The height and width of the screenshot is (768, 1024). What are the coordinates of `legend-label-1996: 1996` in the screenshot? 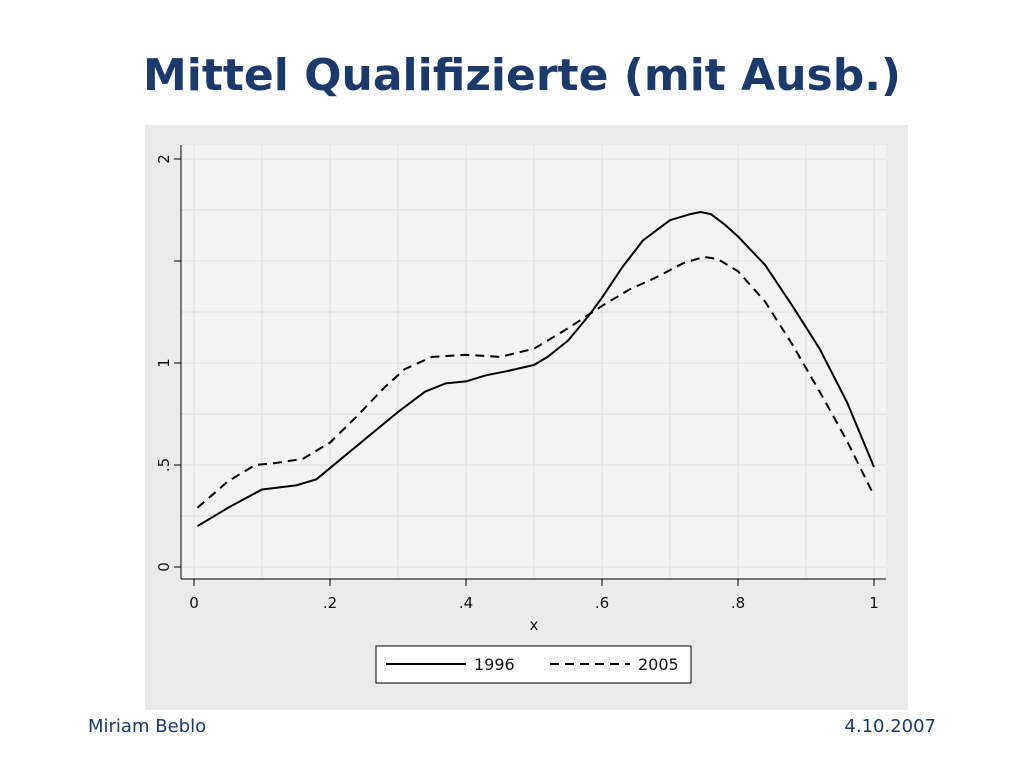 It's located at (494, 664).